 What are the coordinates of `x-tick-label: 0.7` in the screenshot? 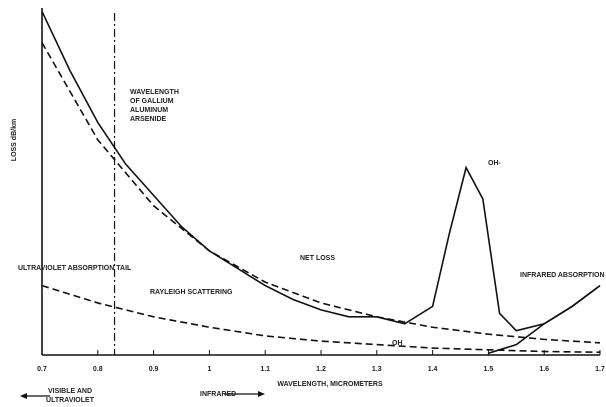 It's located at (42, 369).